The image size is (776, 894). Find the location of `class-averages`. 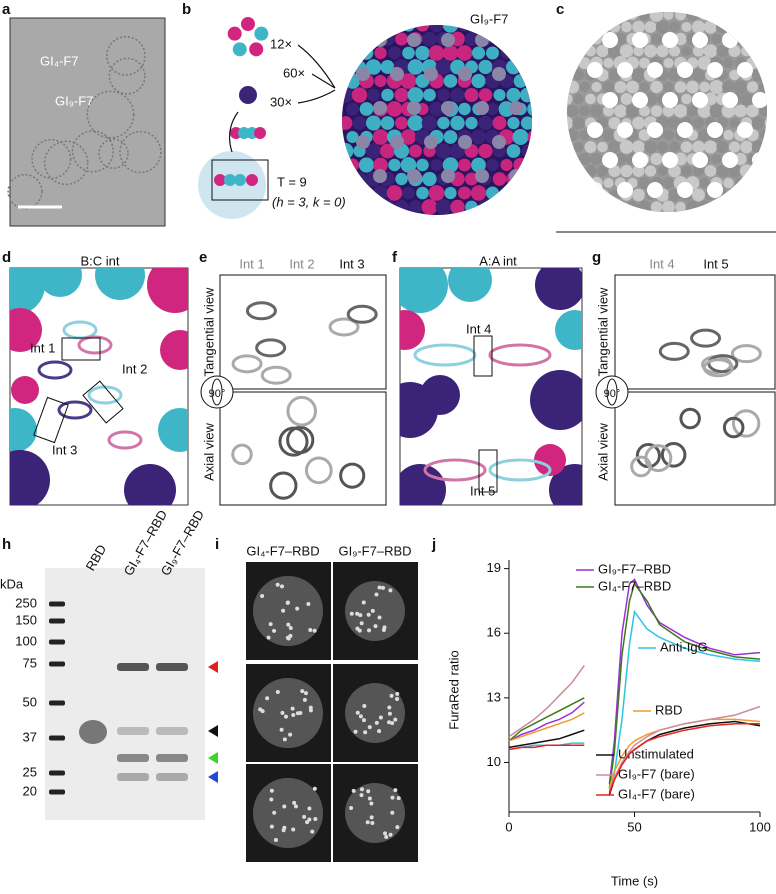

class-averages is located at coordinates (332, 712).